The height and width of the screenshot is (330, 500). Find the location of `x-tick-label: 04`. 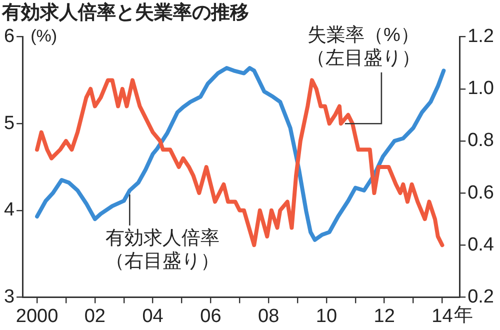

x-tick-label: 04 is located at coordinates (153, 316).